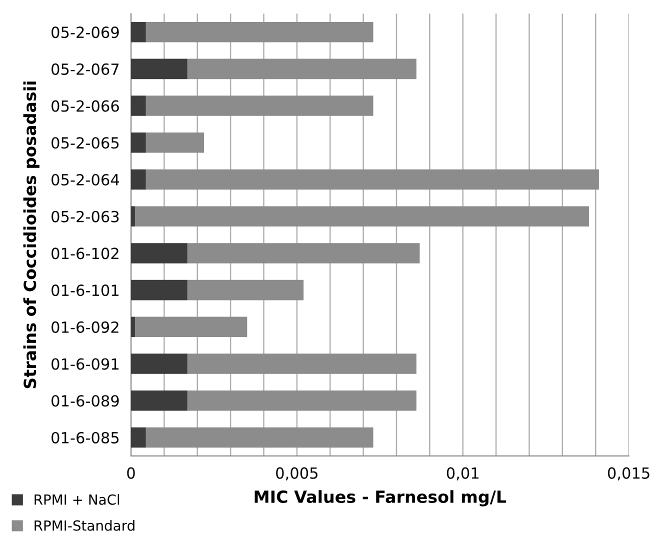  What do you see at coordinates (85, 327) in the screenshot?
I see `y-tick-label: 01-6-092` at bounding box center [85, 327].